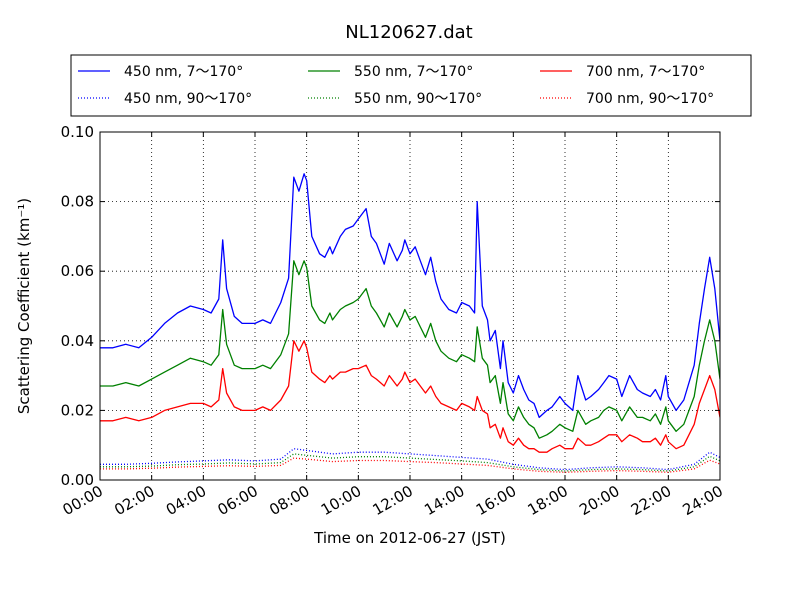 This screenshot has width=800, height=600. I want to click on y-tick-label: 0.08, so click(77, 202).